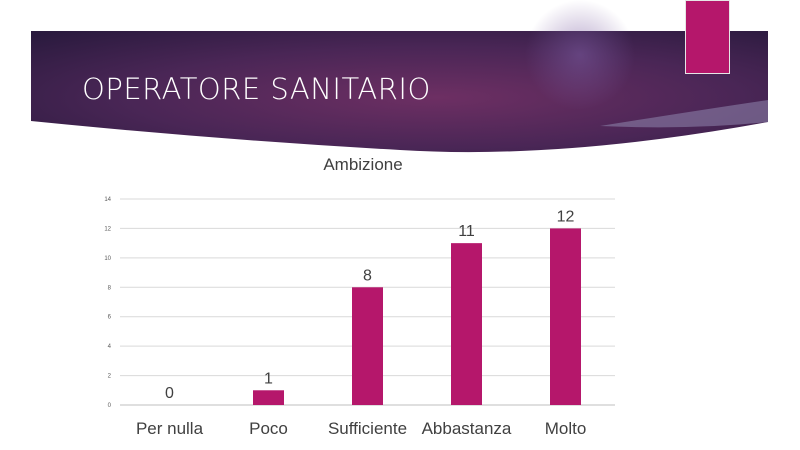  What do you see at coordinates (110, 288) in the screenshot?
I see `y-tick-label: 8` at bounding box center [110, 288].